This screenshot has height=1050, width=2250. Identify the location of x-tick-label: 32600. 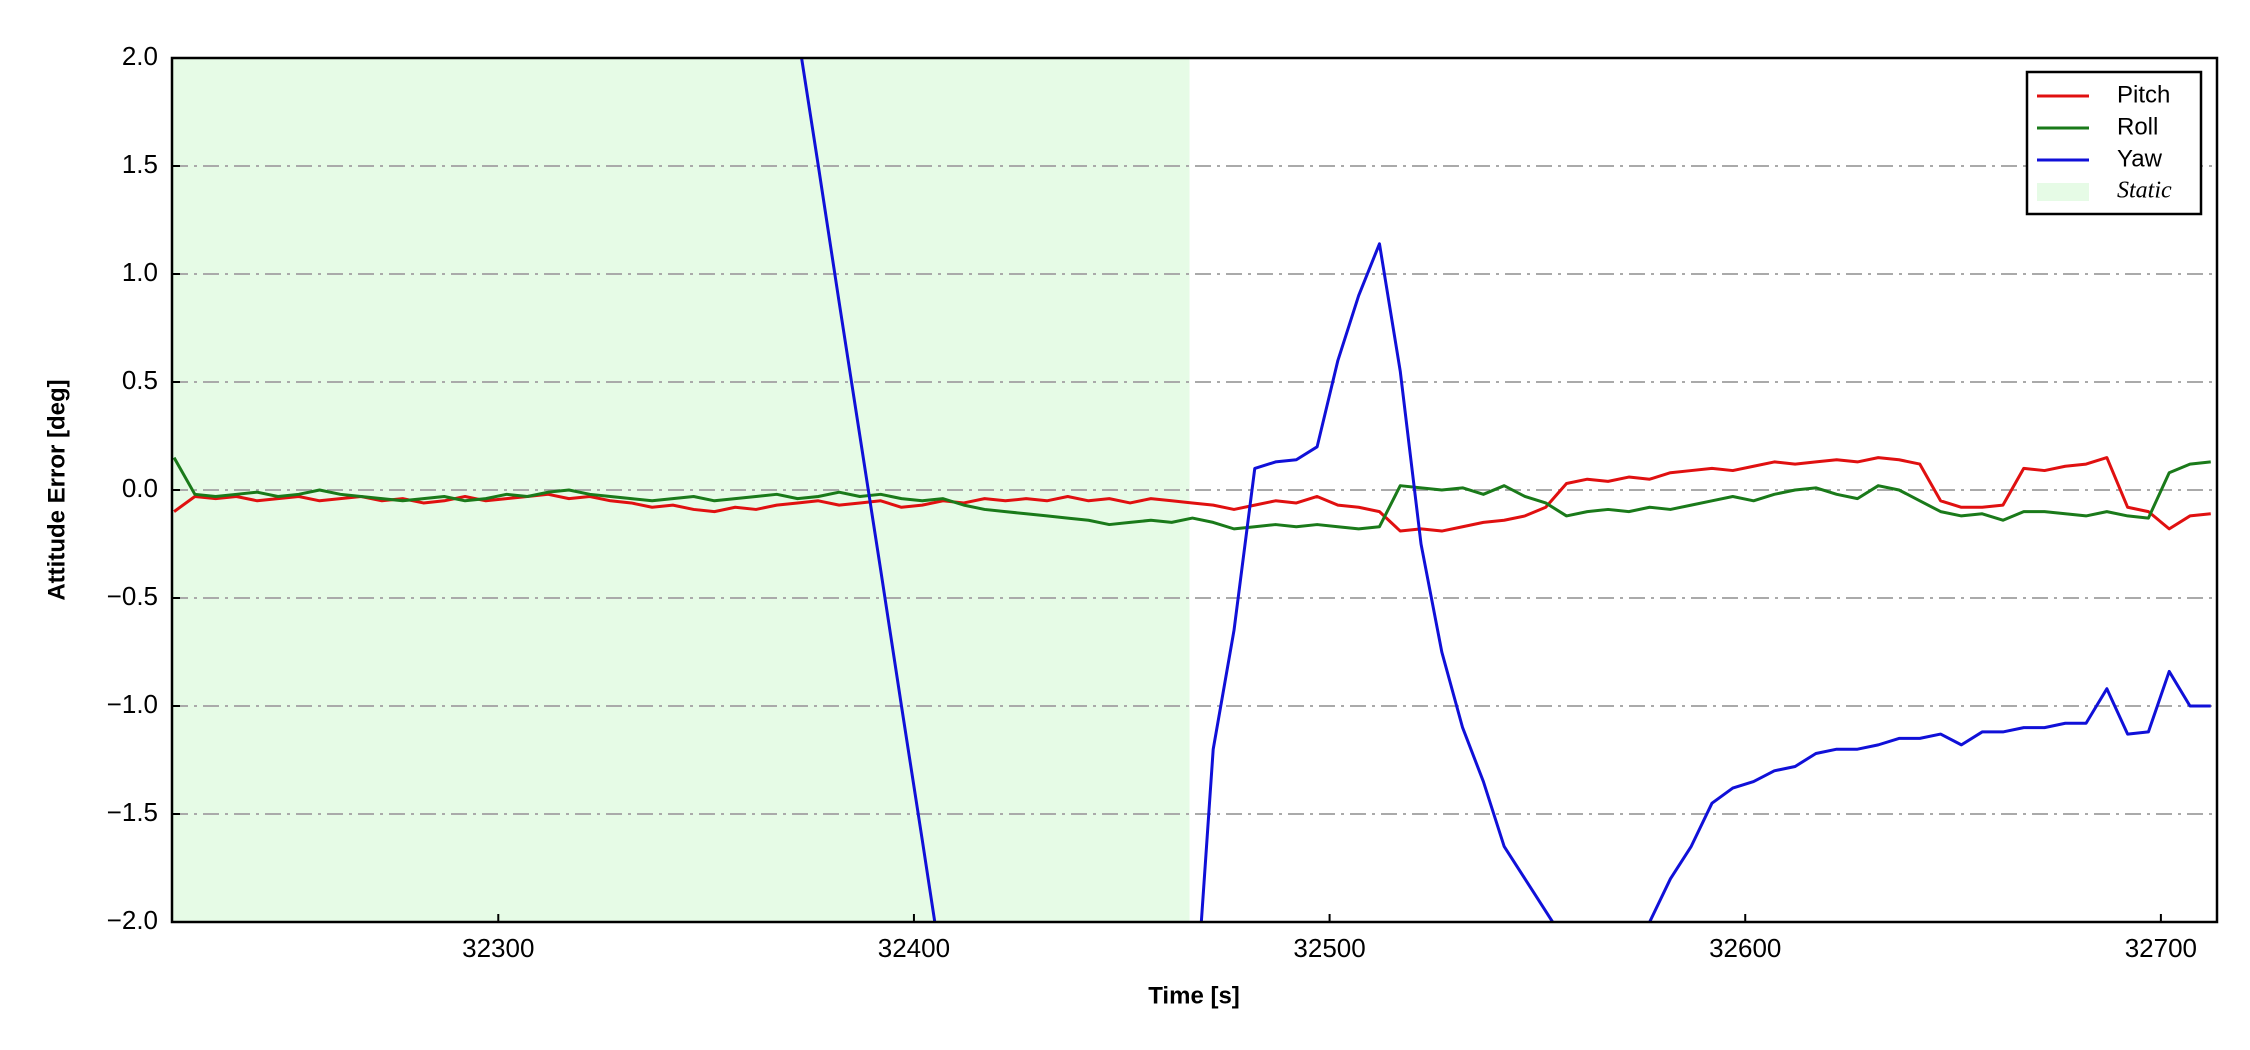
(1745, 948).